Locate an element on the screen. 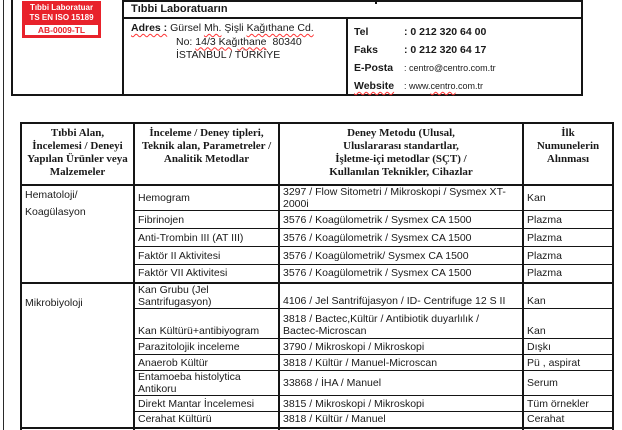 The width and height of the screenshot is (622, 430). cell-method: 3815 / Mikroskopi / Mikroskopi is located at coordinates (401, 403).